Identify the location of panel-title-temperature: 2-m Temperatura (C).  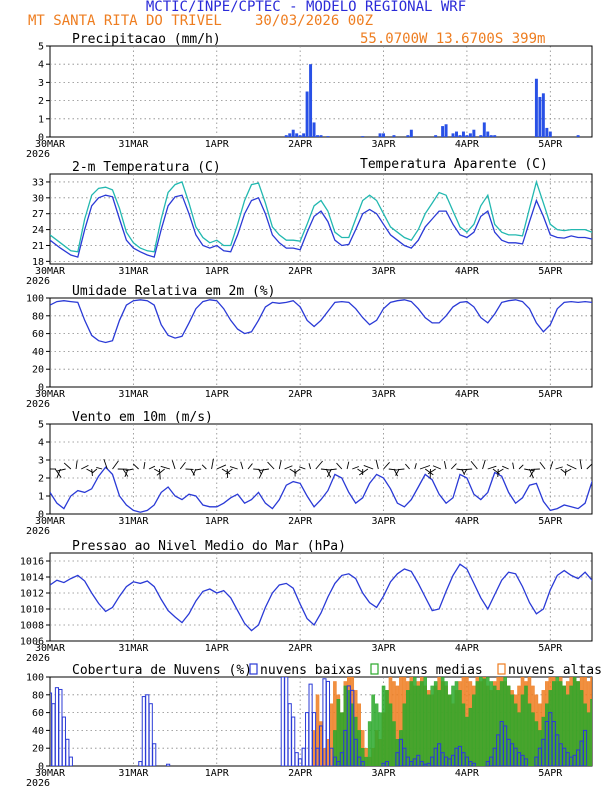
(146, 167).